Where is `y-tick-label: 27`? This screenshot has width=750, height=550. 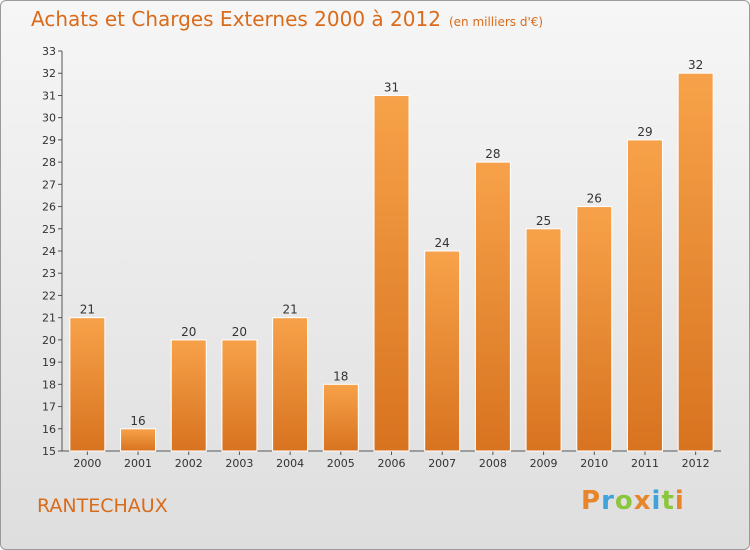 y-tick-label: 27 is located at coordinates (49, 184).